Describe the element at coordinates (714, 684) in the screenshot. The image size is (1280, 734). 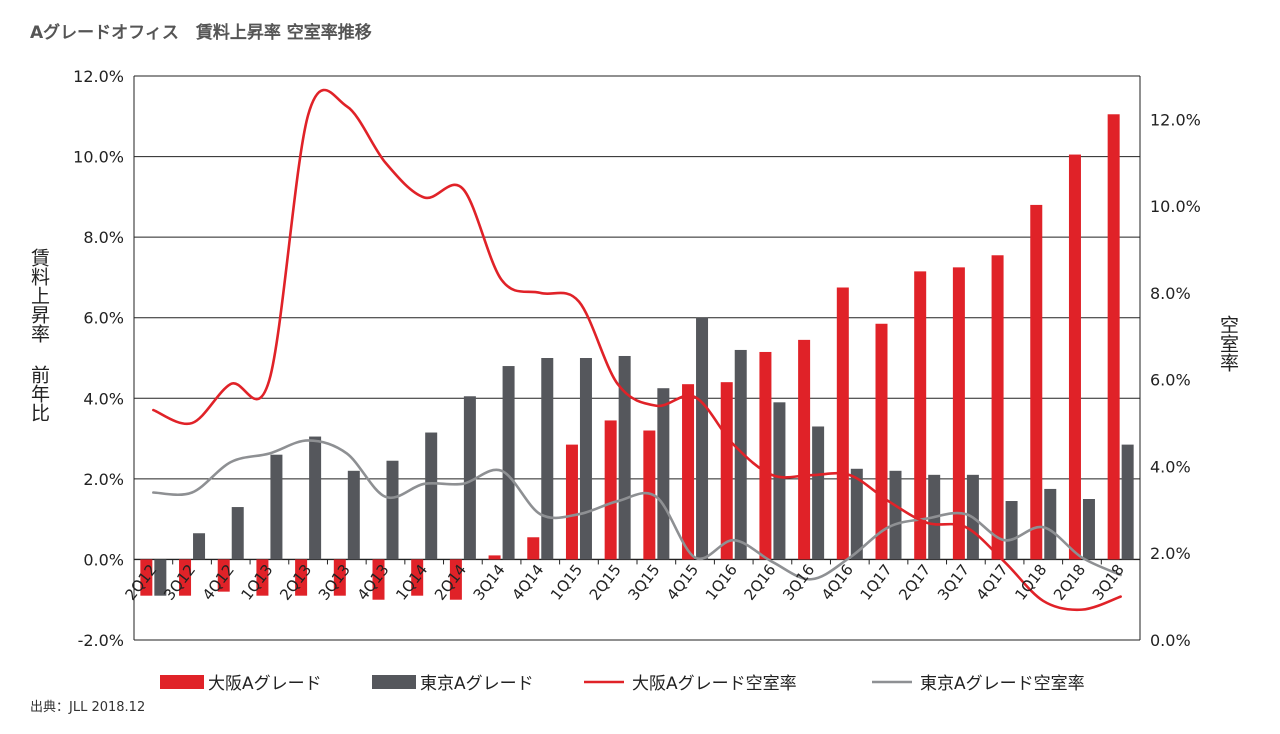
I see `legend-osaka-line-label: 大阪Aグレード空室率` at that location.